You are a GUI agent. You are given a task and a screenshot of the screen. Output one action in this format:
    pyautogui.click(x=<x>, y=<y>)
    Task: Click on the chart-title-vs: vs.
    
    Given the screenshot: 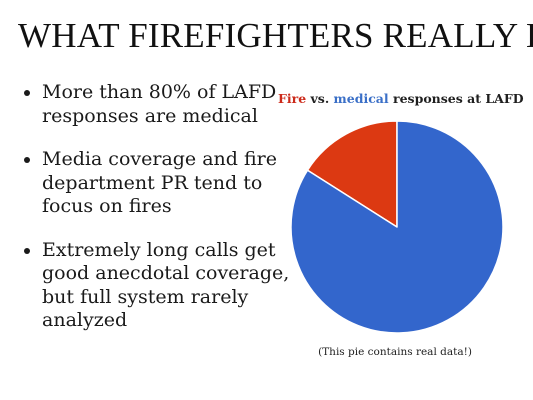 What is the action you would take?
    pyautogui.click(x=320, y=98)
    